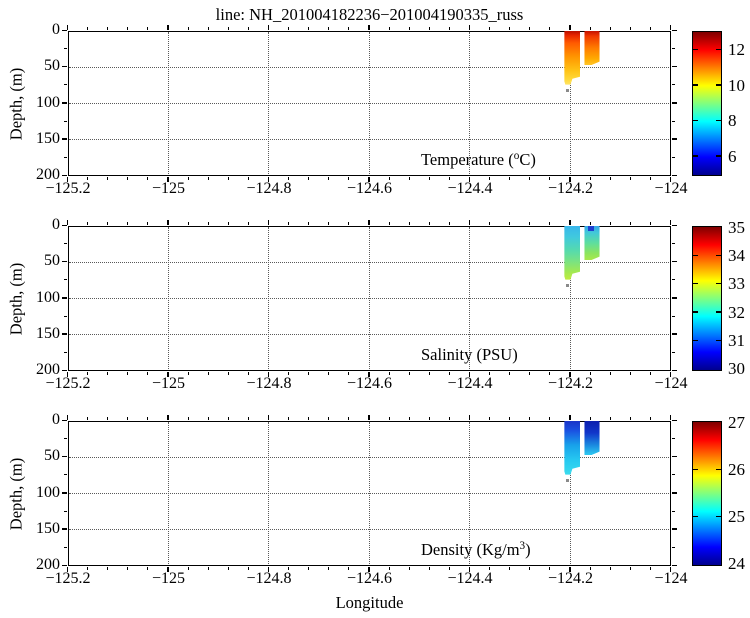 The image size is (750, 618). What do you see at coordinates (736, 469) in the screenshot?
I see `colorbar-tick-label: 26` at bounding box center [736, 469].